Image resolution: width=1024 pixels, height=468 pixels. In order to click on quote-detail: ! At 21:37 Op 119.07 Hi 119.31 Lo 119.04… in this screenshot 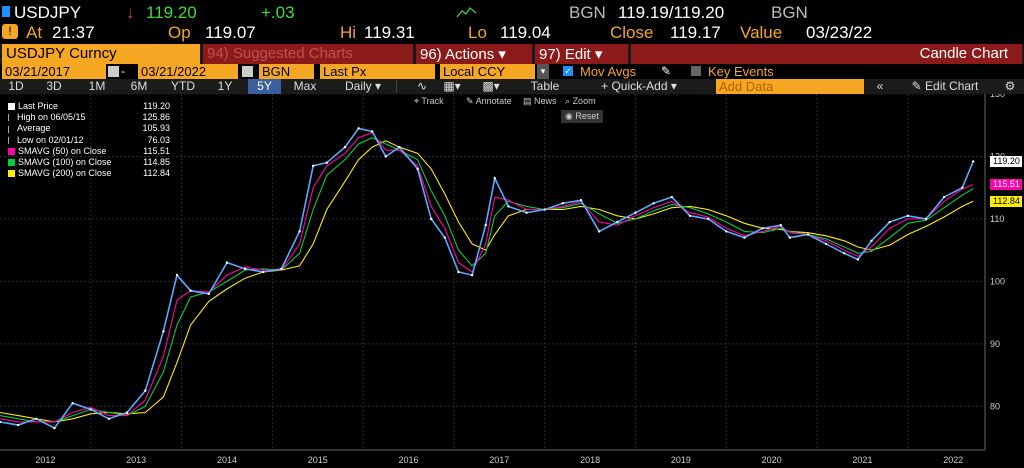, I will do `click(512, 33)`.